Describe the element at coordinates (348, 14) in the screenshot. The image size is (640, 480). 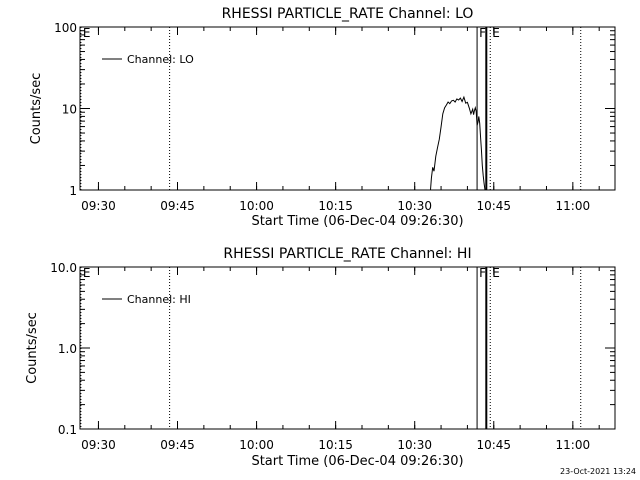
I see `chart-title: RHESSI PARTICLE_RATE Channel: LO` at that location.